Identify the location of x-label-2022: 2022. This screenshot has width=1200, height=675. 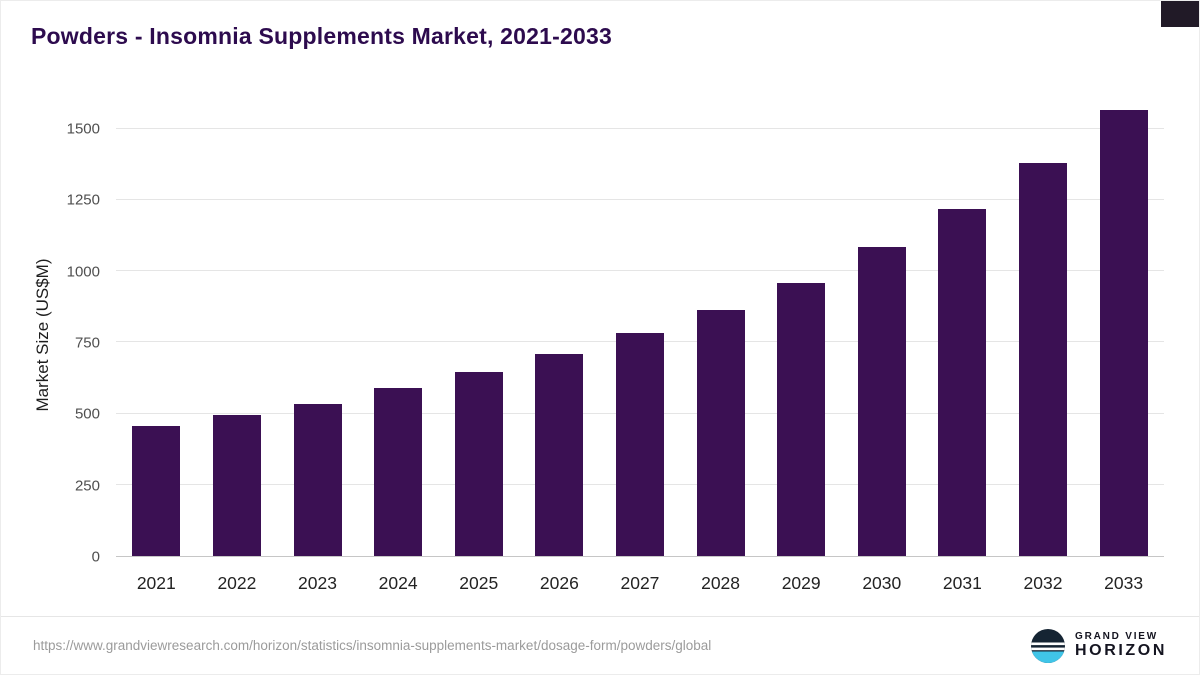
(237, 583).